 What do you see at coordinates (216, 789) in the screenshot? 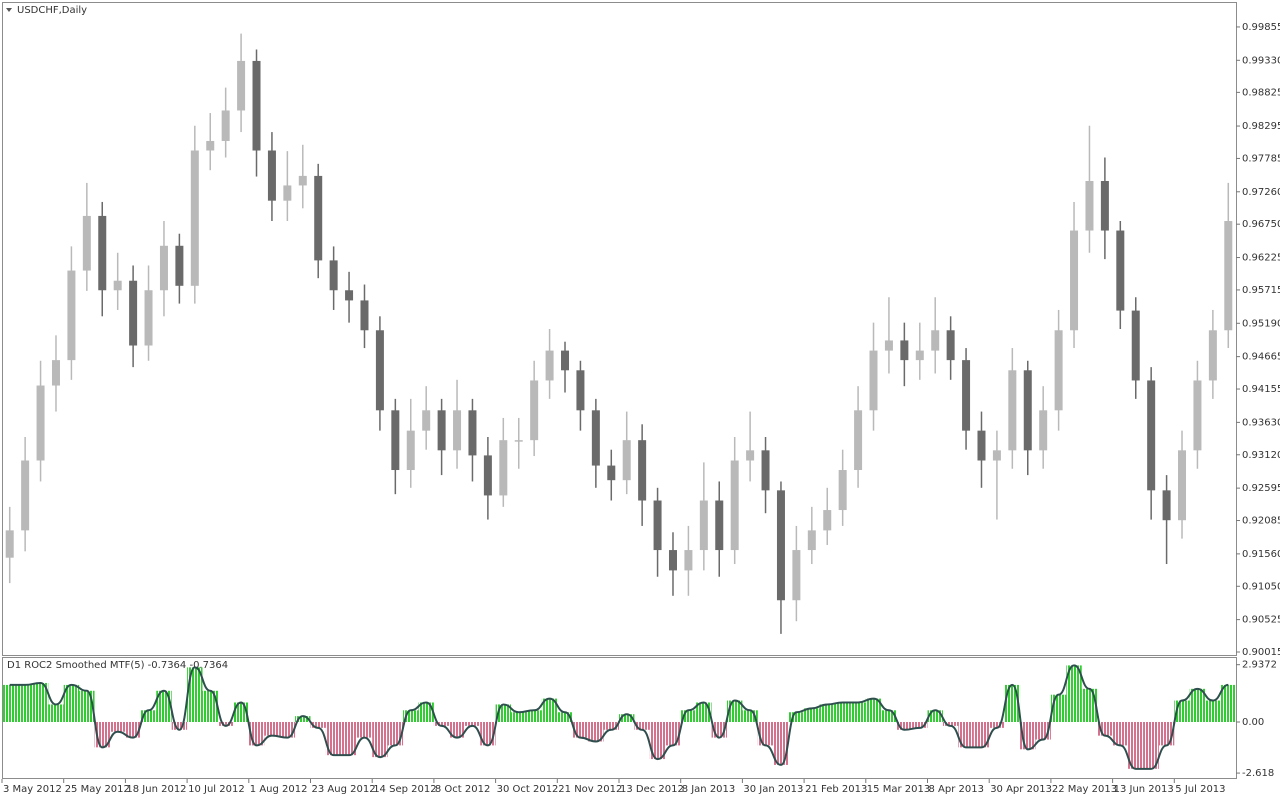
I see `x-tick-label: 10 Jul 2012` at bounding box center [216, 789].